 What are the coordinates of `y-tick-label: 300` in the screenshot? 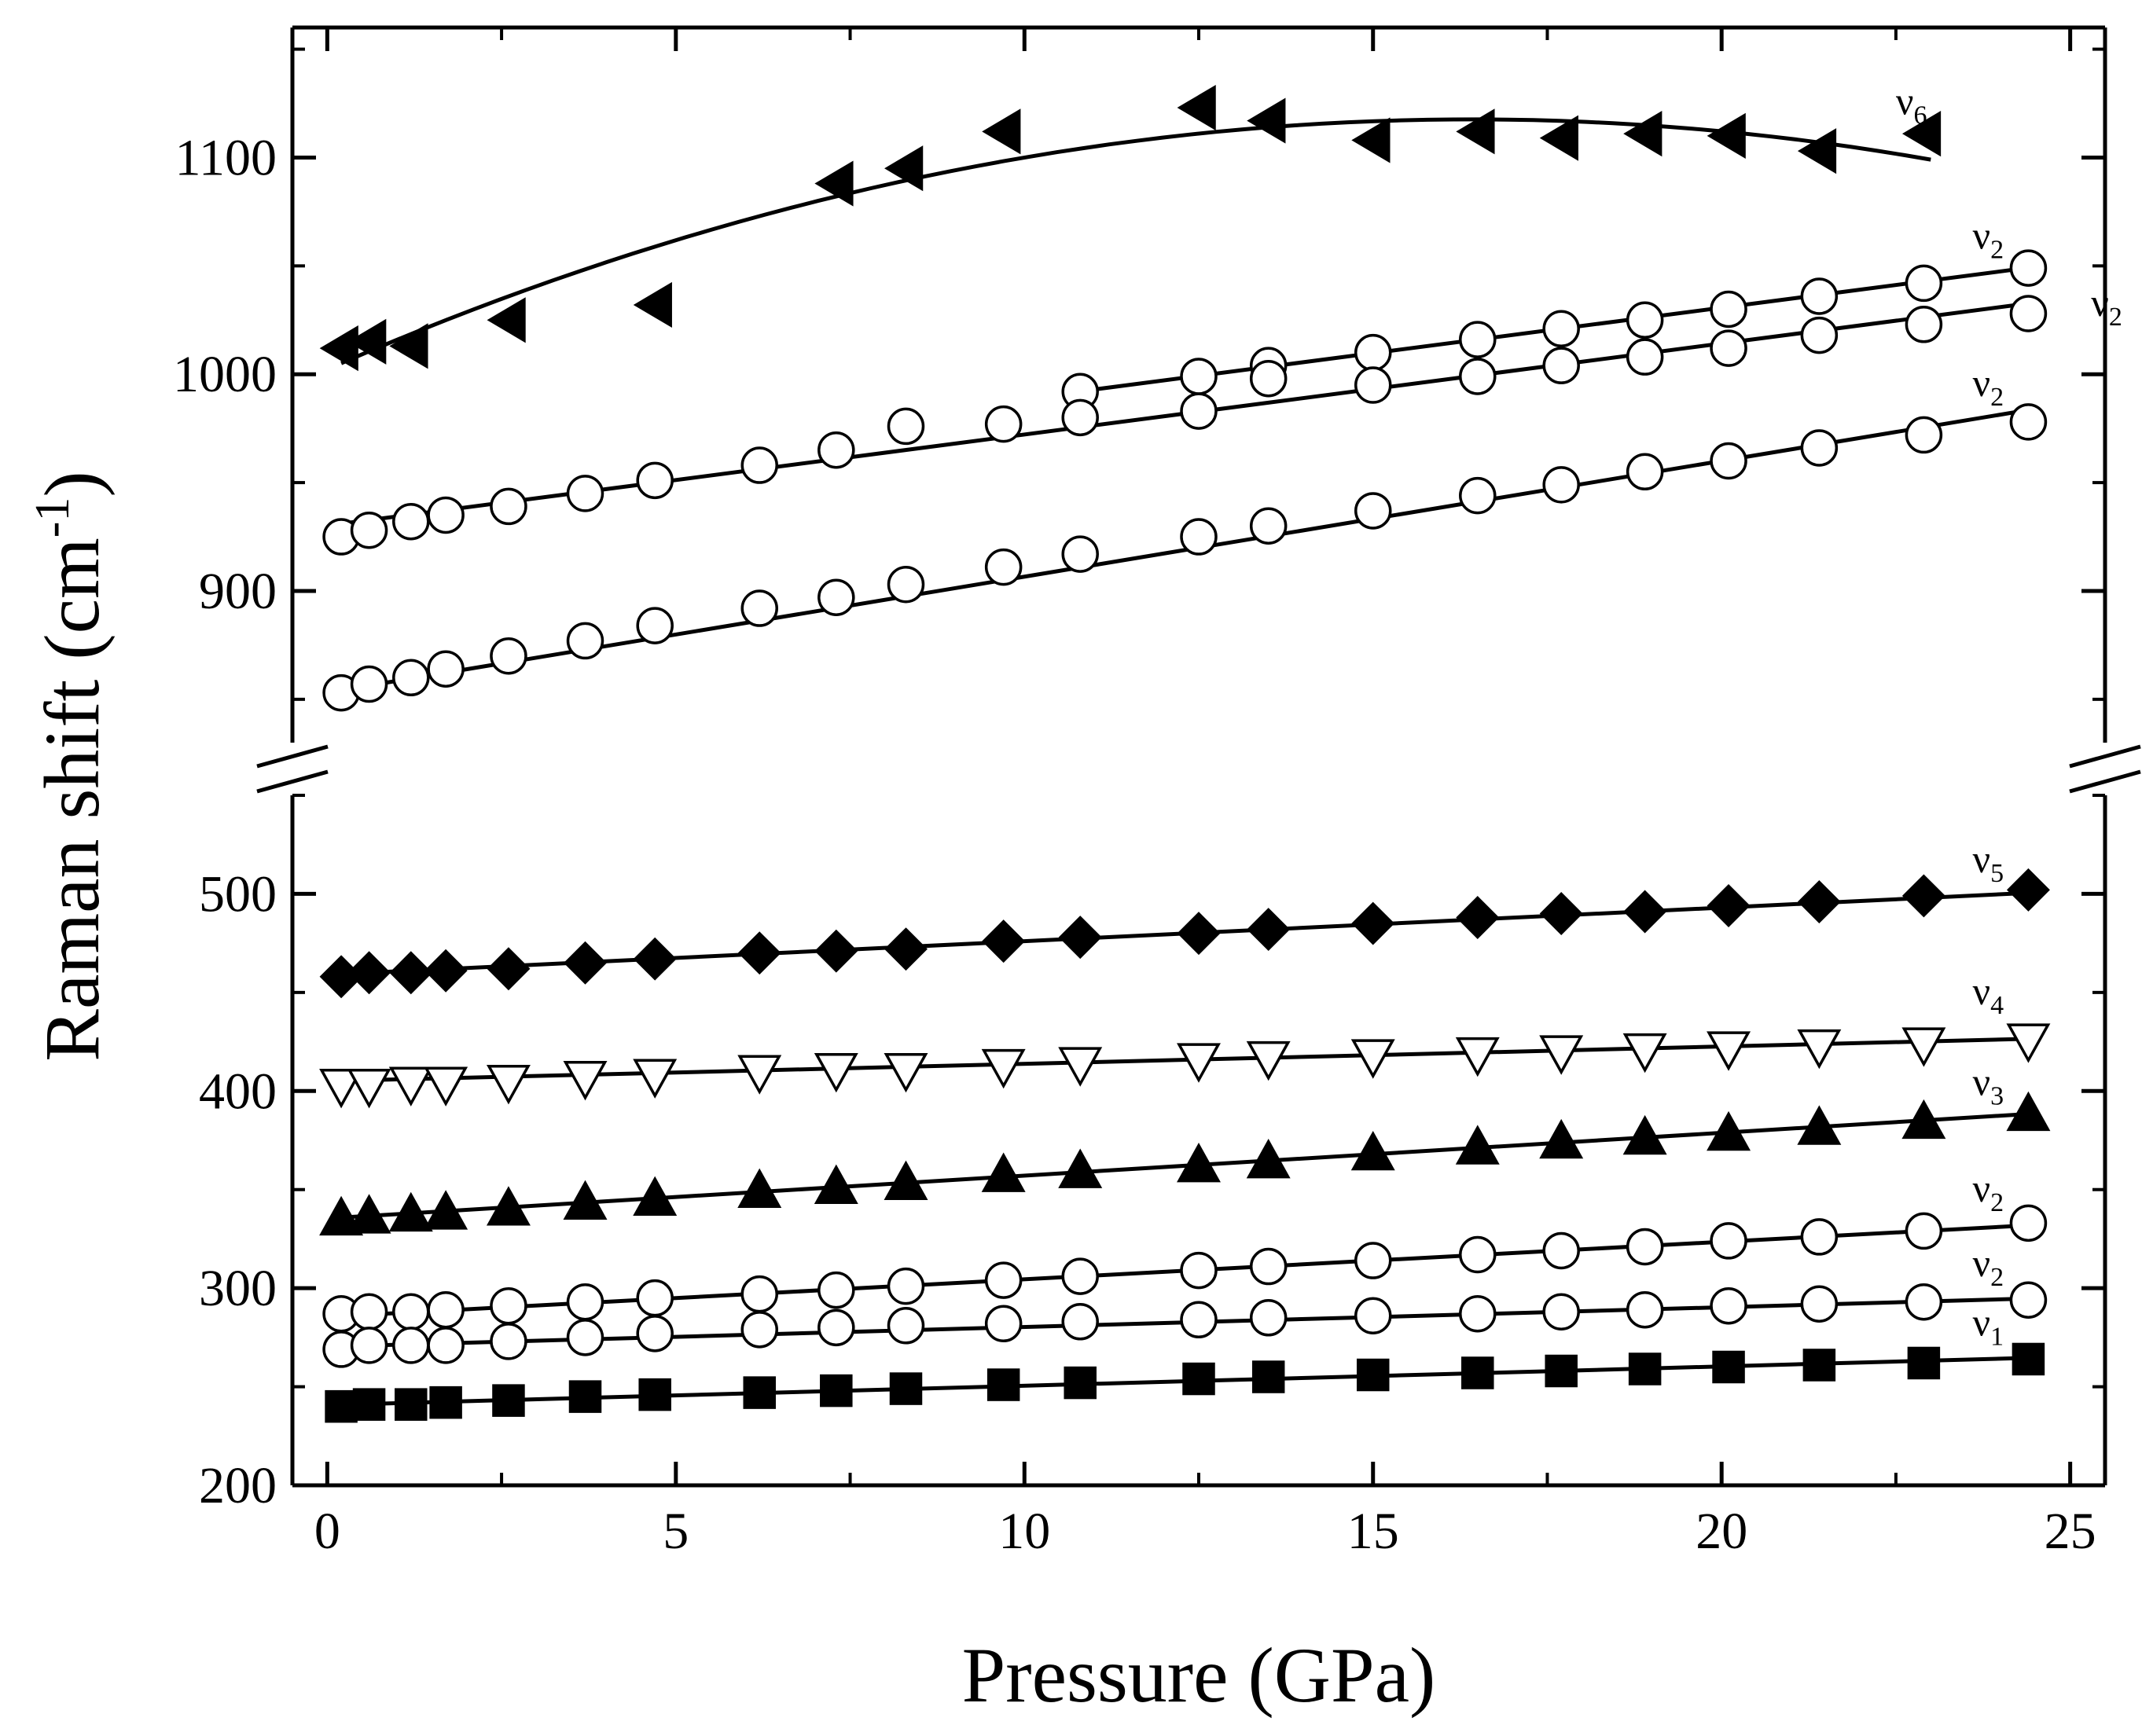 It's located at (238, 1288).